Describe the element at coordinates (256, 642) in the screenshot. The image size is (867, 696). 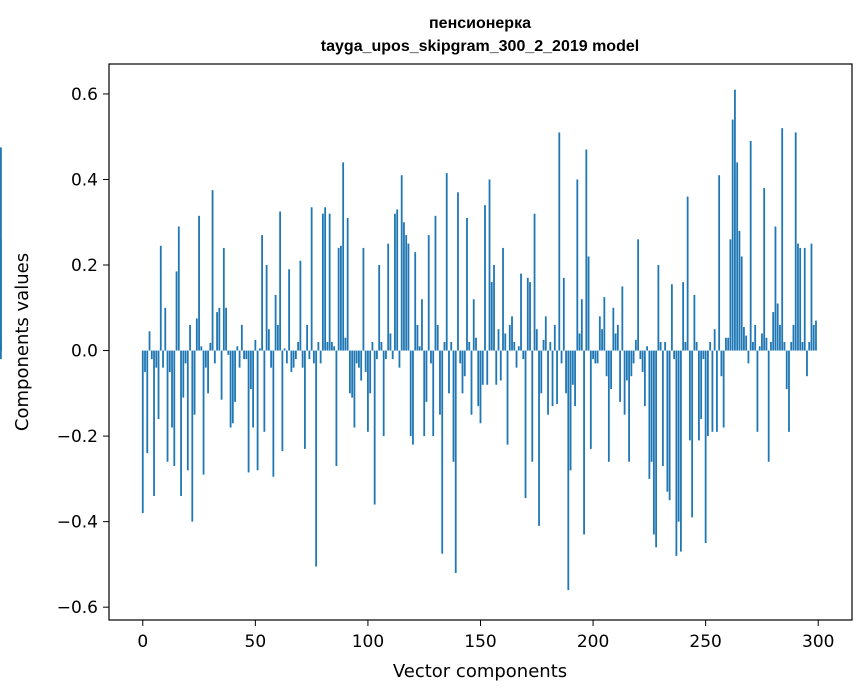
I see `x-tick-label: 50` at that location.